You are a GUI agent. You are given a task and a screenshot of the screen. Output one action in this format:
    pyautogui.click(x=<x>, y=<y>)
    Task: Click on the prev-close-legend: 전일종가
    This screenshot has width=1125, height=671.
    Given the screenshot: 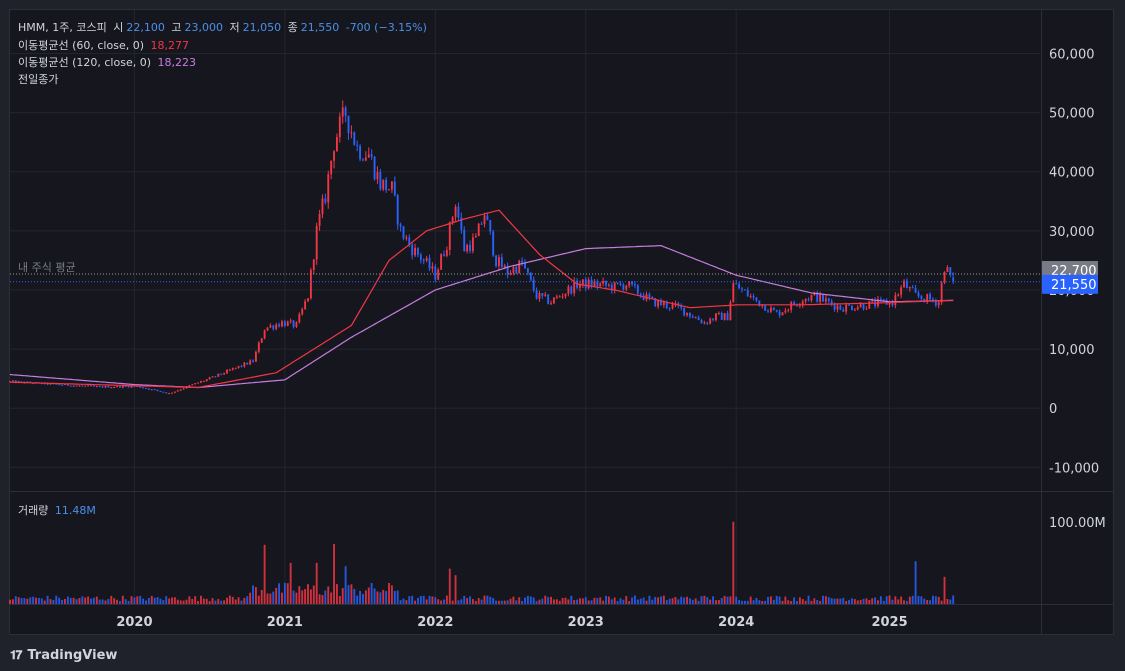 What is the action you would take?
    pyautogui.click(x=39, y=79)
    